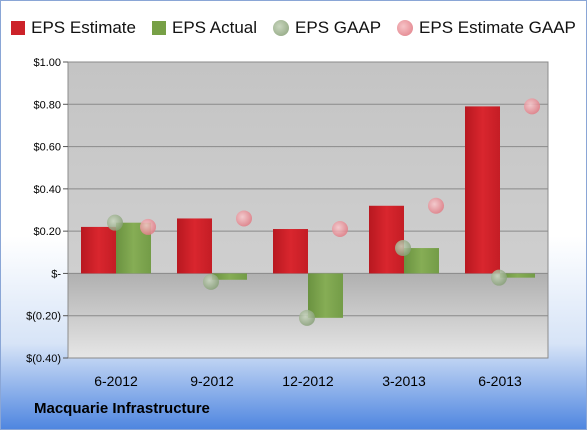 This screenshot has width=587, height=430. Describe the element at coordinates (47, 148) in the screenshot. I see `y-tick-label: $0.60` at that location.